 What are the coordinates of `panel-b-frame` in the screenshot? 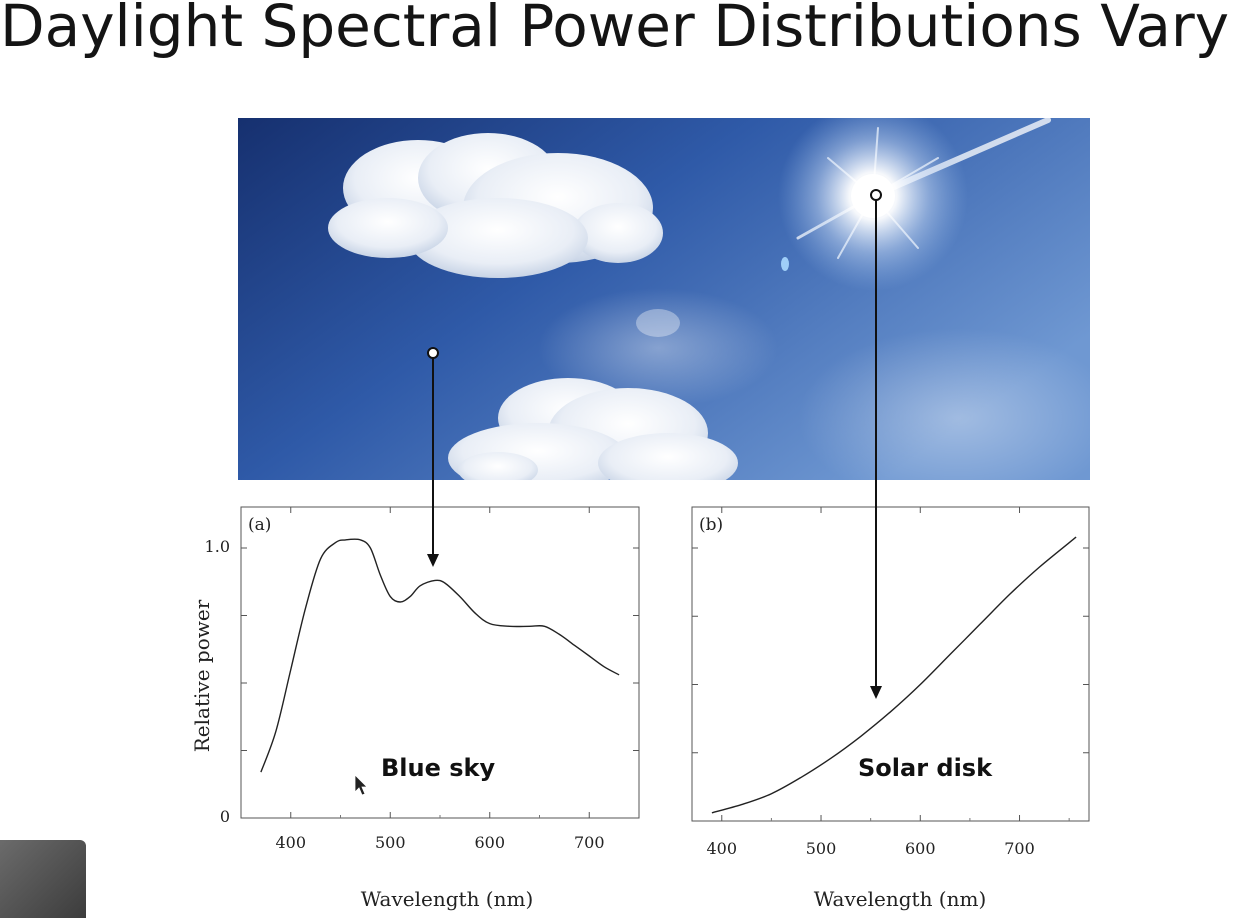 It's located at (890, 664).